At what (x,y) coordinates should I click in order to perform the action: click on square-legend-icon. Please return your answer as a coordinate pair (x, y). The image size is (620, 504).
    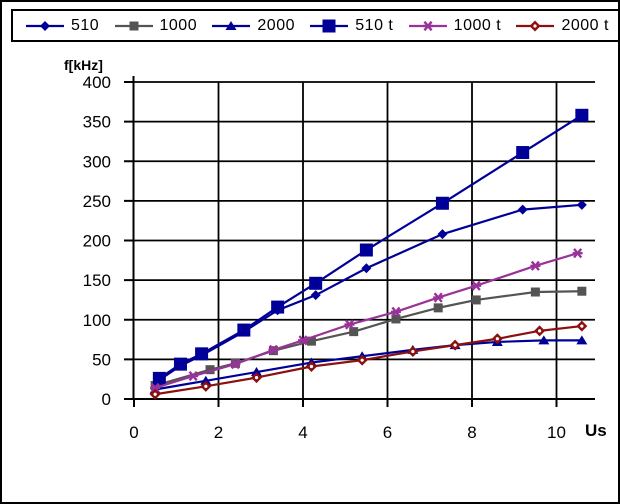
    Looking at the image, I should click on (133, 25).